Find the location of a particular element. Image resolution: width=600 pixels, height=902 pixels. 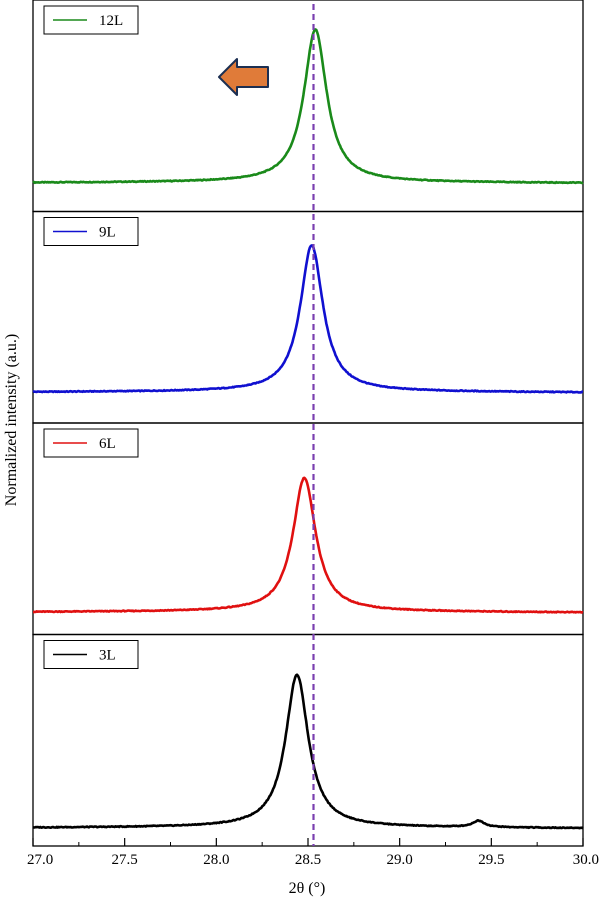

legend-9L: 9L is located at coordinates (91, 231).